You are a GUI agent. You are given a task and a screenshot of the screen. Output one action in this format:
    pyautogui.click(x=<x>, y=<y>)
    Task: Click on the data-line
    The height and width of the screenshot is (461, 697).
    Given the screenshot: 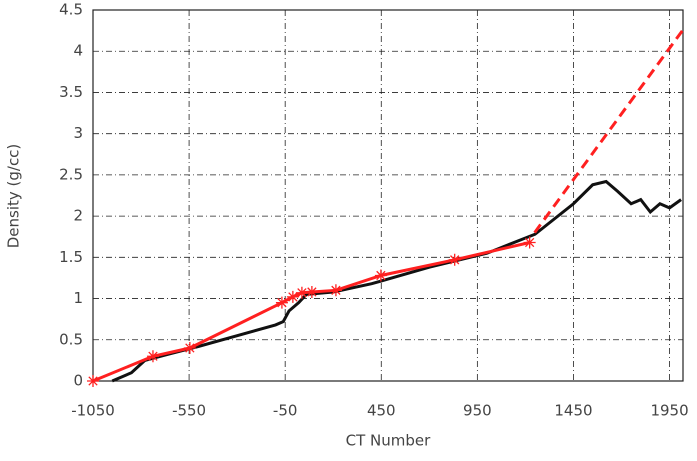 What is the action you would take?
    pyautogui.click(x=609, y=131)
    